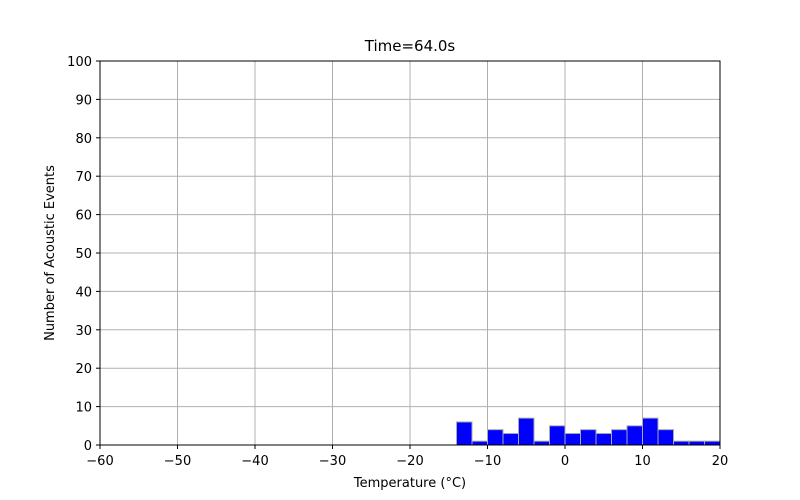  What do you see at coordinates (177, 461) in the screenshot?
I see `x-tick-label: −50` at bounding box center [177, 461].